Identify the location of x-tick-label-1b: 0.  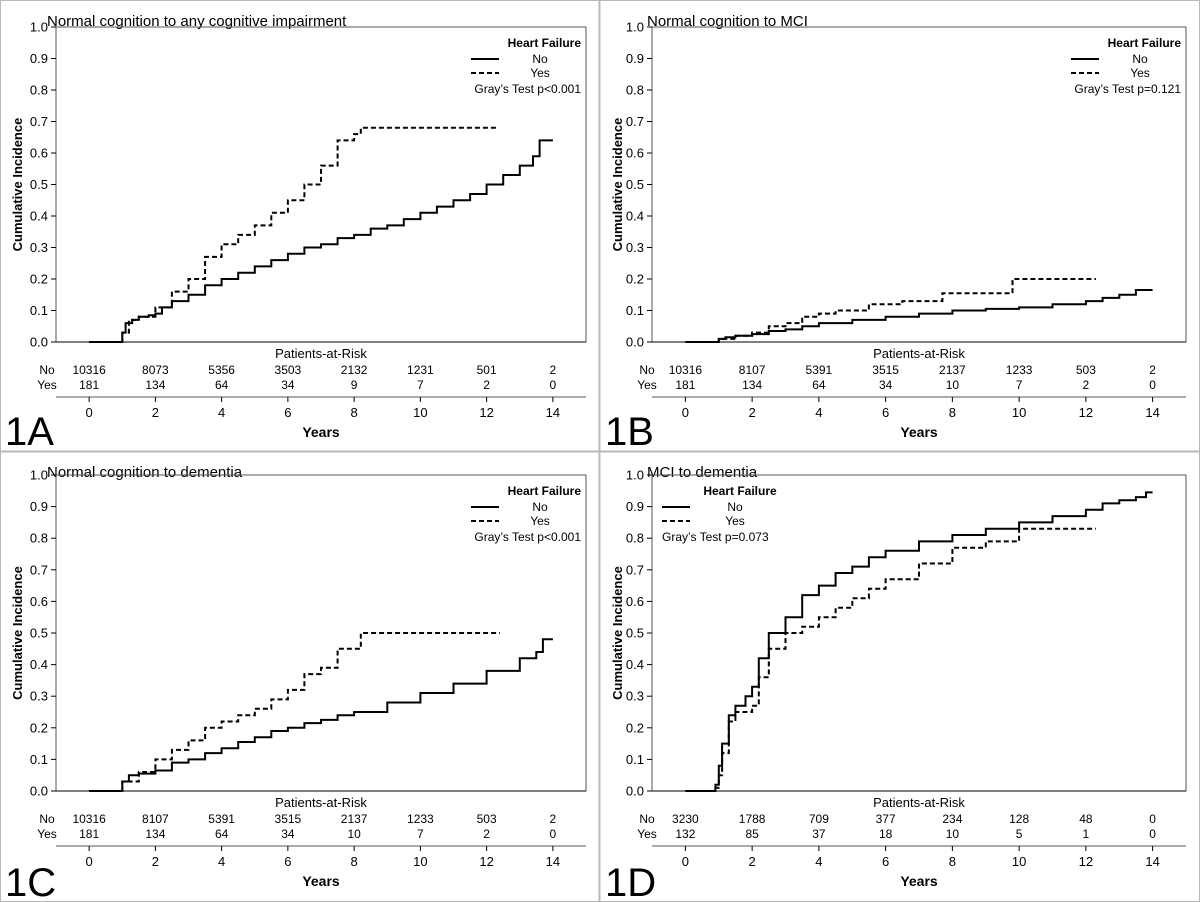
(685, 412).